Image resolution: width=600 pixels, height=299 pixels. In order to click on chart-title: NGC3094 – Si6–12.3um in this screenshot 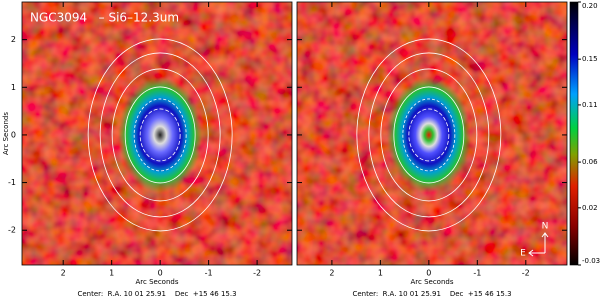, I will do `click(104, 18)`.